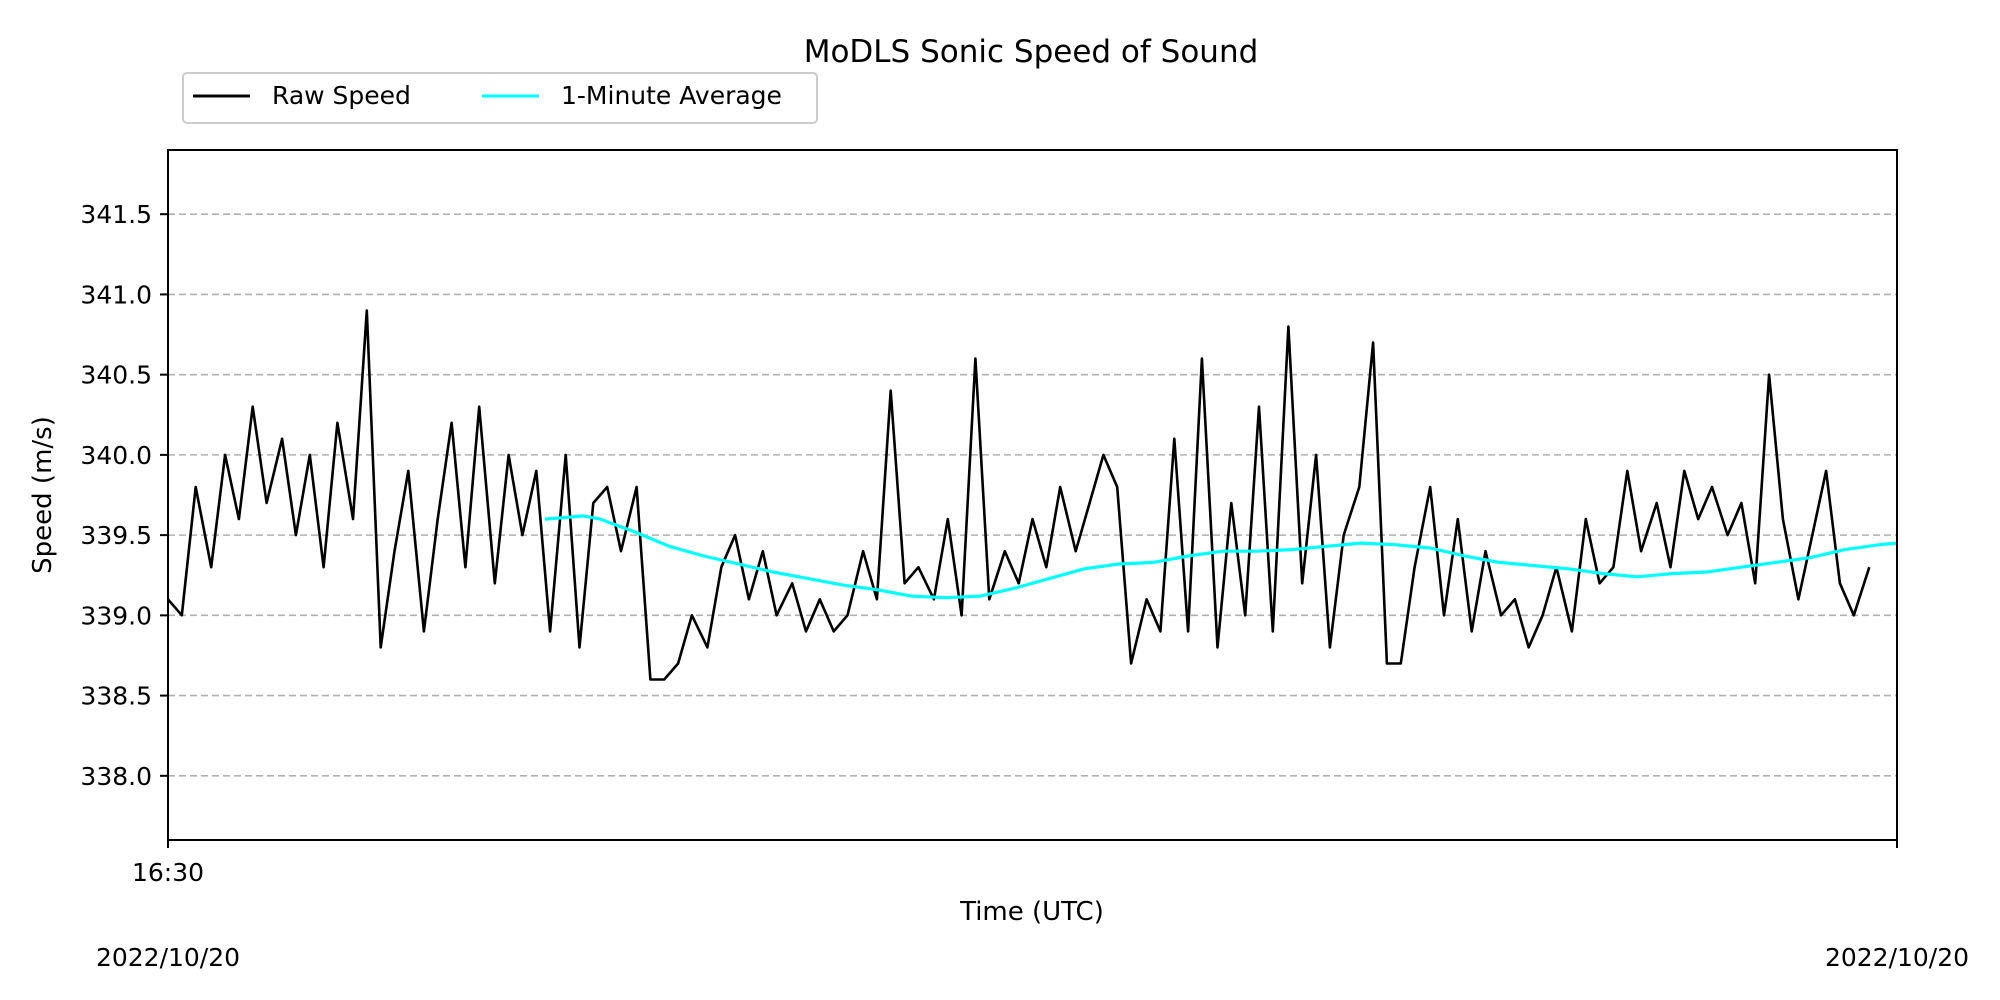  What do you see at coordinates (116, 535) in the screenshot?
I see `y-tick-label: 339.5` at bounding box center [116, 535].